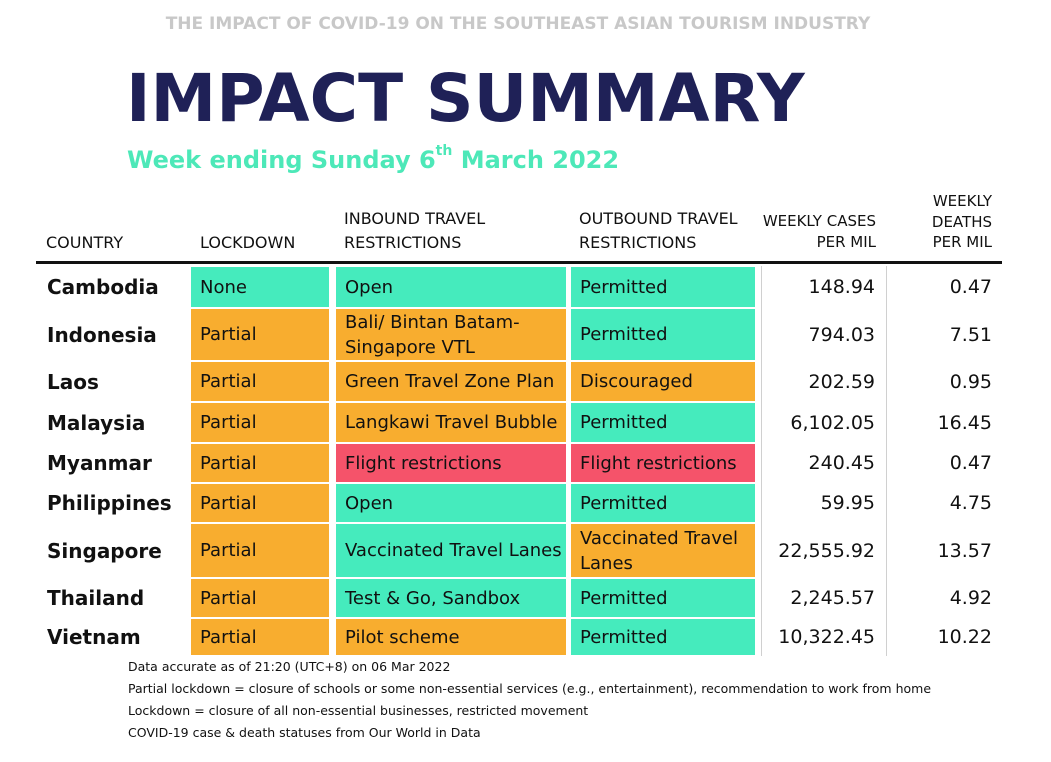 Image resolution: width=1051 pixels, height=762 pixels. What do you see at coordinates (73, 381) in the screenshot?
I see `country-name: Laos` at bounding box center [73, 381].